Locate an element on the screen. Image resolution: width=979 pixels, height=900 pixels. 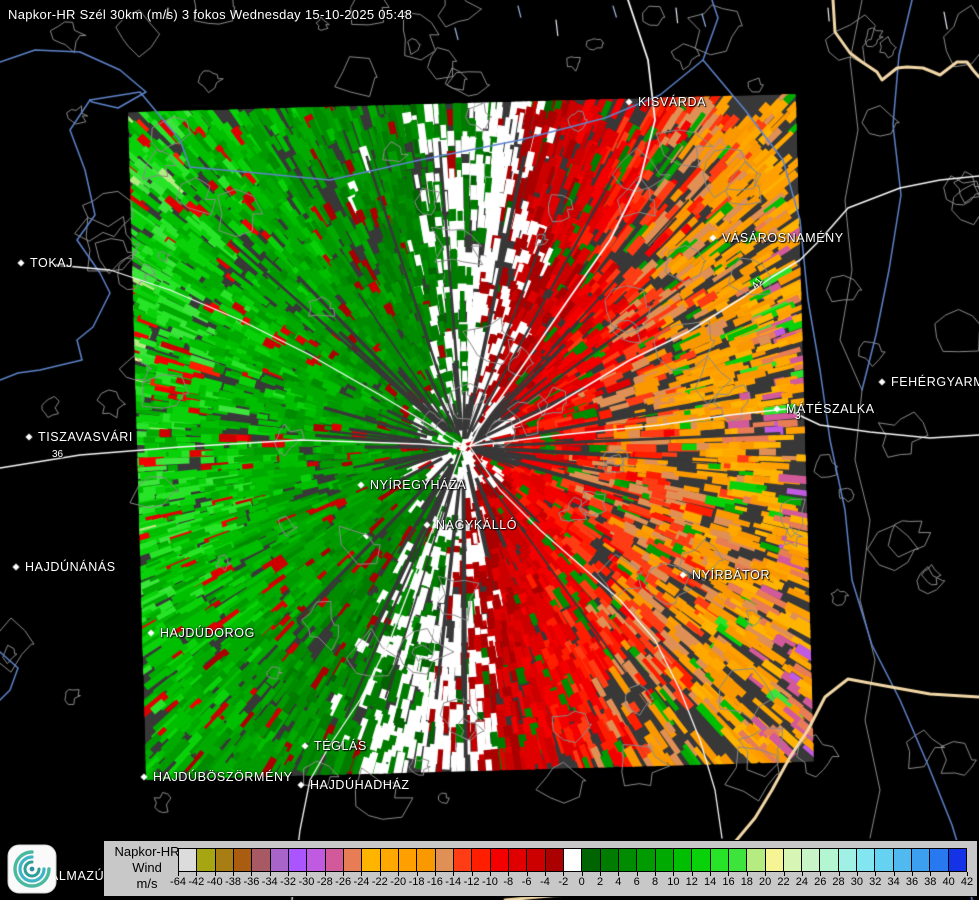
city-label-fehérgyarmat: FEHÉRGYARMAT is located at coordinates (935, 382).